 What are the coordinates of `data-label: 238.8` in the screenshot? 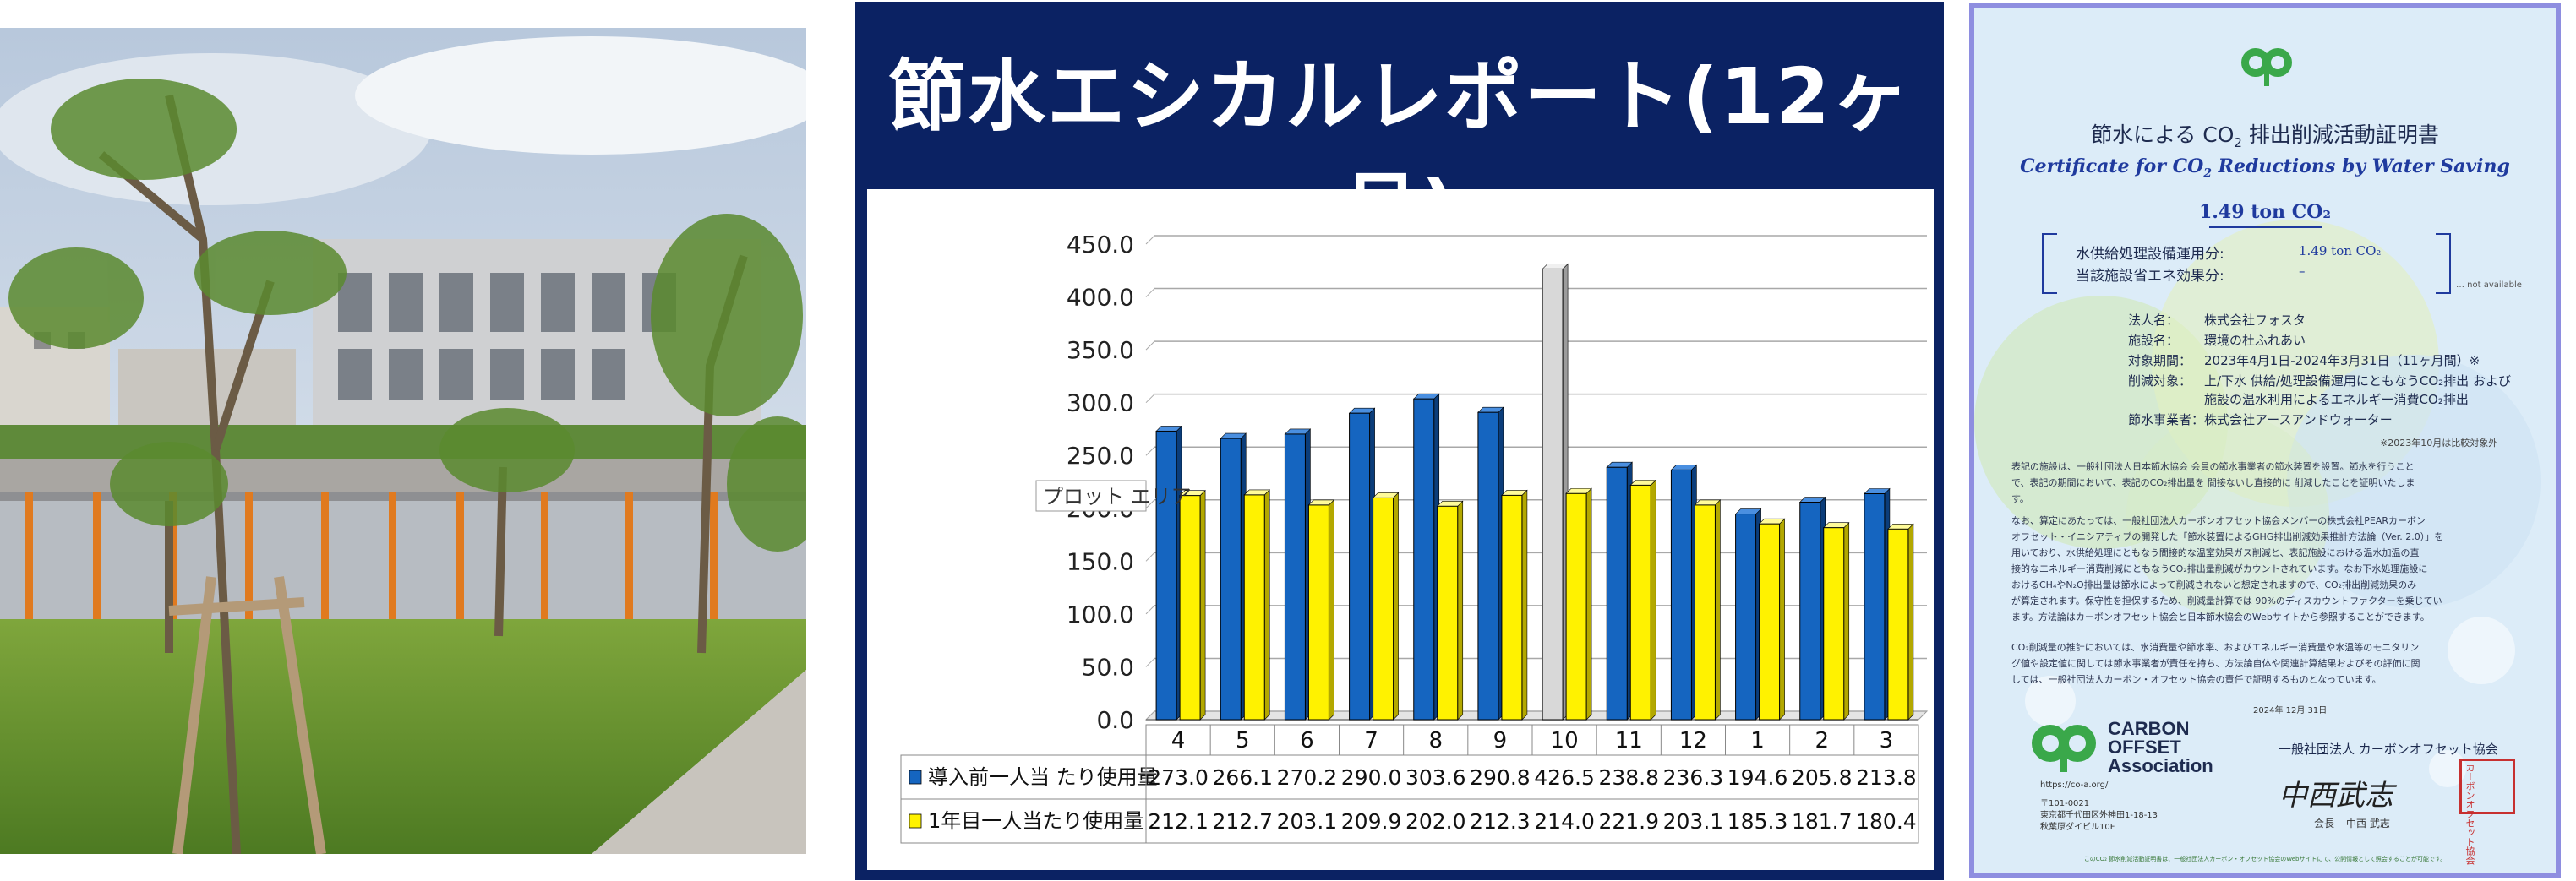 It's located at (1628, 777).